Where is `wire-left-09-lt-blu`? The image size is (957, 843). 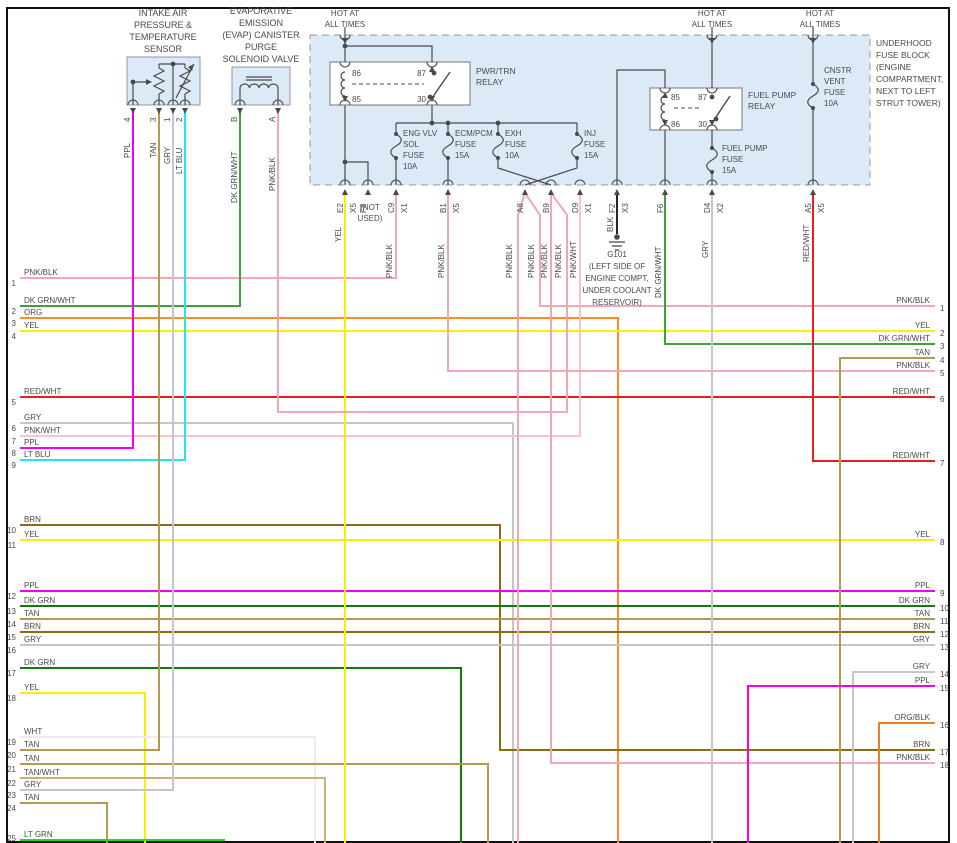
wire-left-09-lt-blu is located at coordinates (103, 286).